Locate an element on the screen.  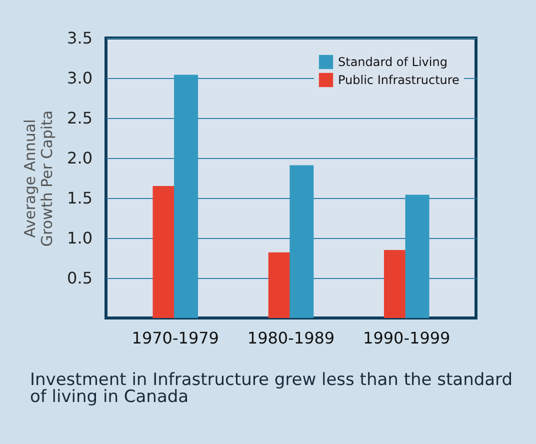
y-tick-label: 0.5 is located at coordinates (79, 278).